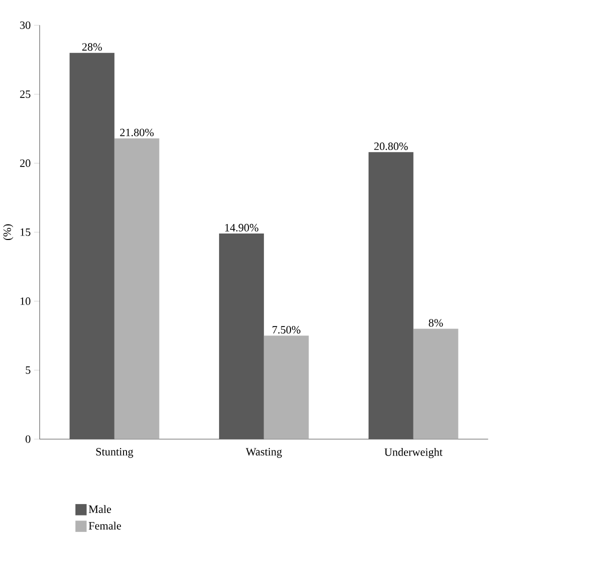  Describe the element at coordinates (25, 232) in the screenshot. I see `y-tick-label: 15` at that location.